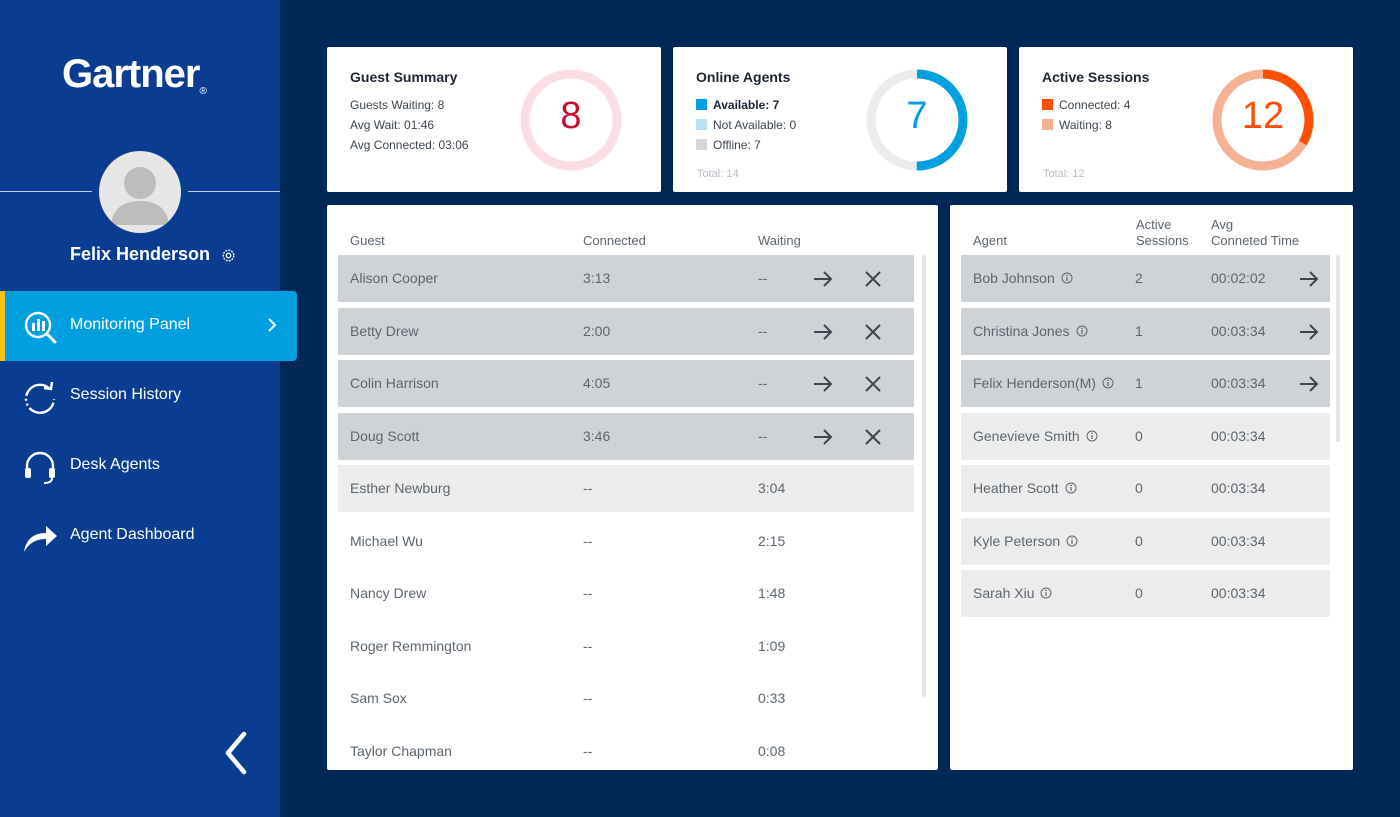 This screenshot has height=817, width=1400. Describe the element at coordinates (626, 331) in the screenshot. I see `table-row: Betty Drew 2:00 --` at that location.